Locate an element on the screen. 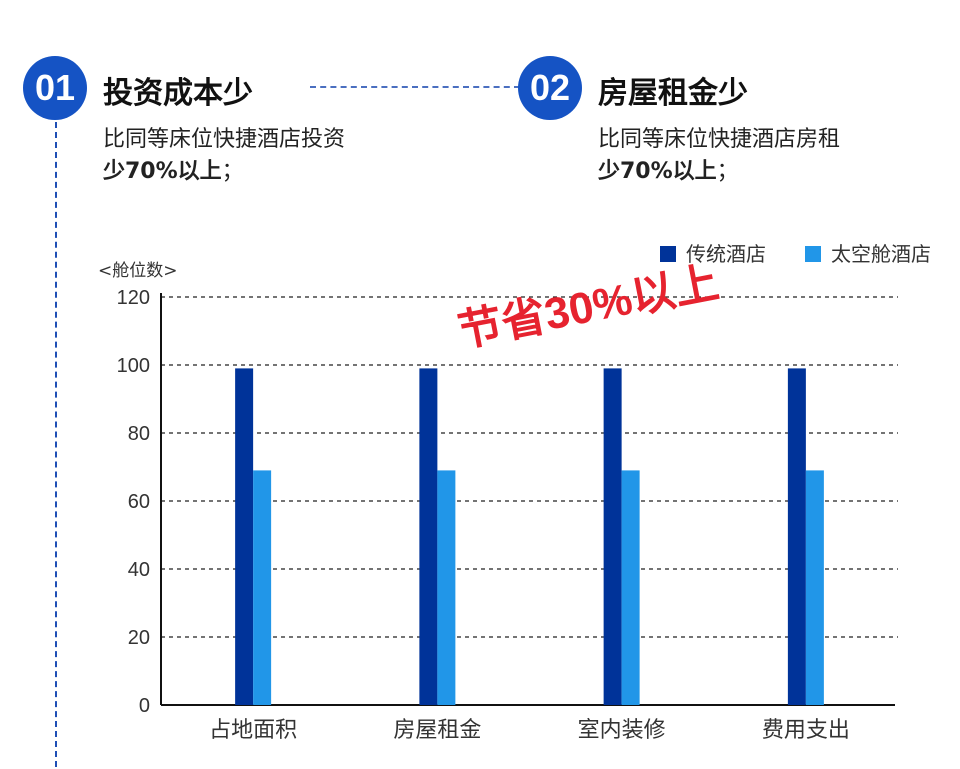  x-tick-label: 房屋租金 is located at coordinates (437, 730).